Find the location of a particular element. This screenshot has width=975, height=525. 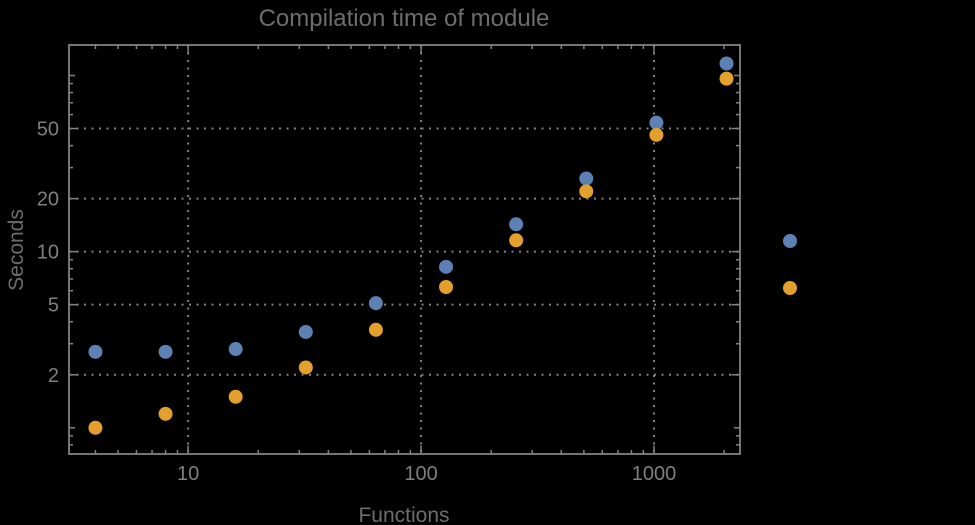

y-tick-label: 2 is located at coordinates (53, 376).